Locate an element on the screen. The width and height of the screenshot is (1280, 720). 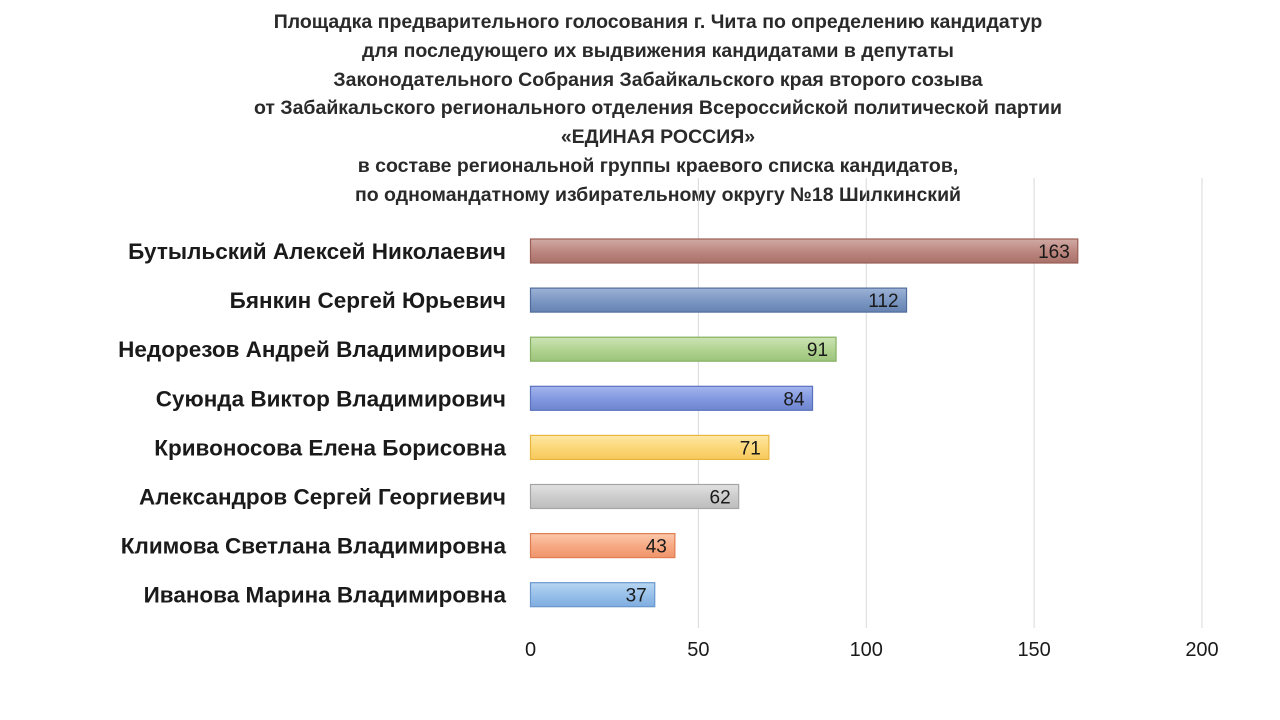
x-axis-tick-labels: 0 50 100 150 200 is located at coordinates (872, 650).